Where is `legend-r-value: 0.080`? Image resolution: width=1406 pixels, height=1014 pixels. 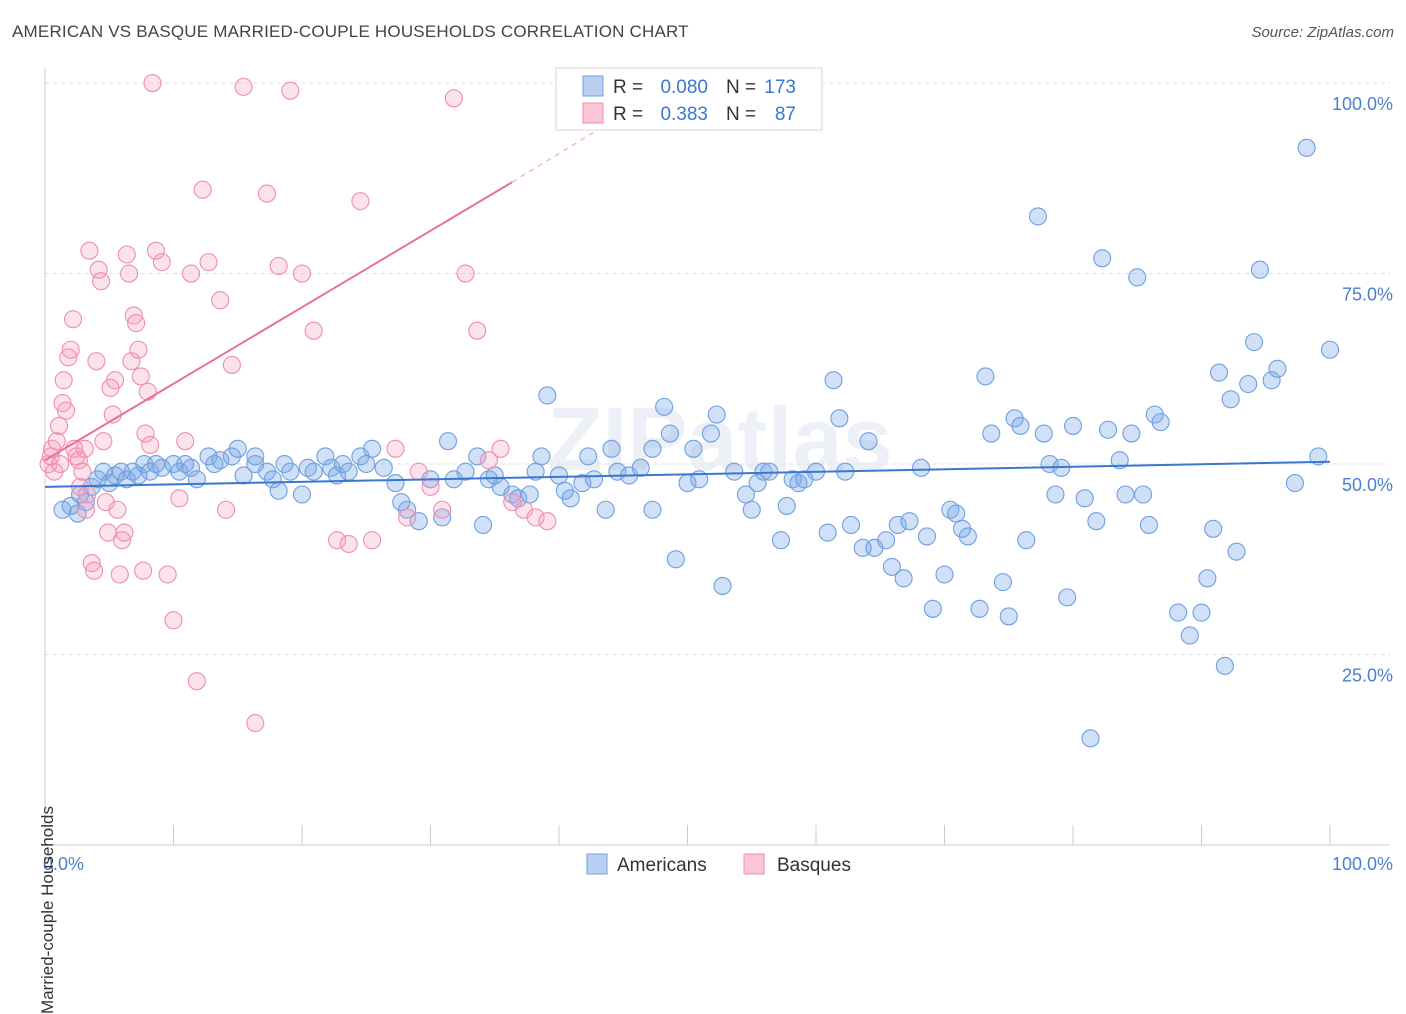
legend-r-value: 0.080 is located at coordinates (684, 87).